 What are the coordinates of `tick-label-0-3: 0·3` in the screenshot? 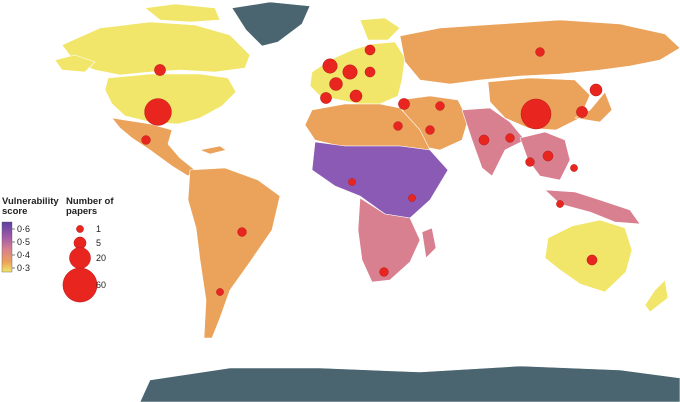 It's located at (24, 268).